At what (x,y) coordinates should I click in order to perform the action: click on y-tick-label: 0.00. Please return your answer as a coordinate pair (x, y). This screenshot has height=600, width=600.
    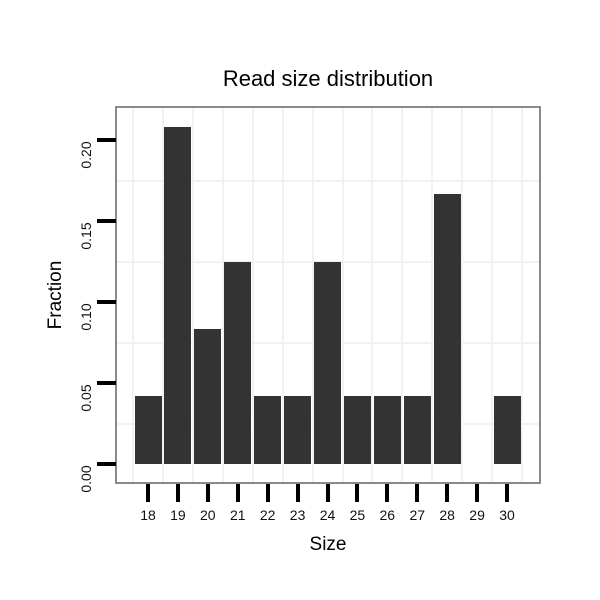
    Looking at the image, I should click on (86, 479).